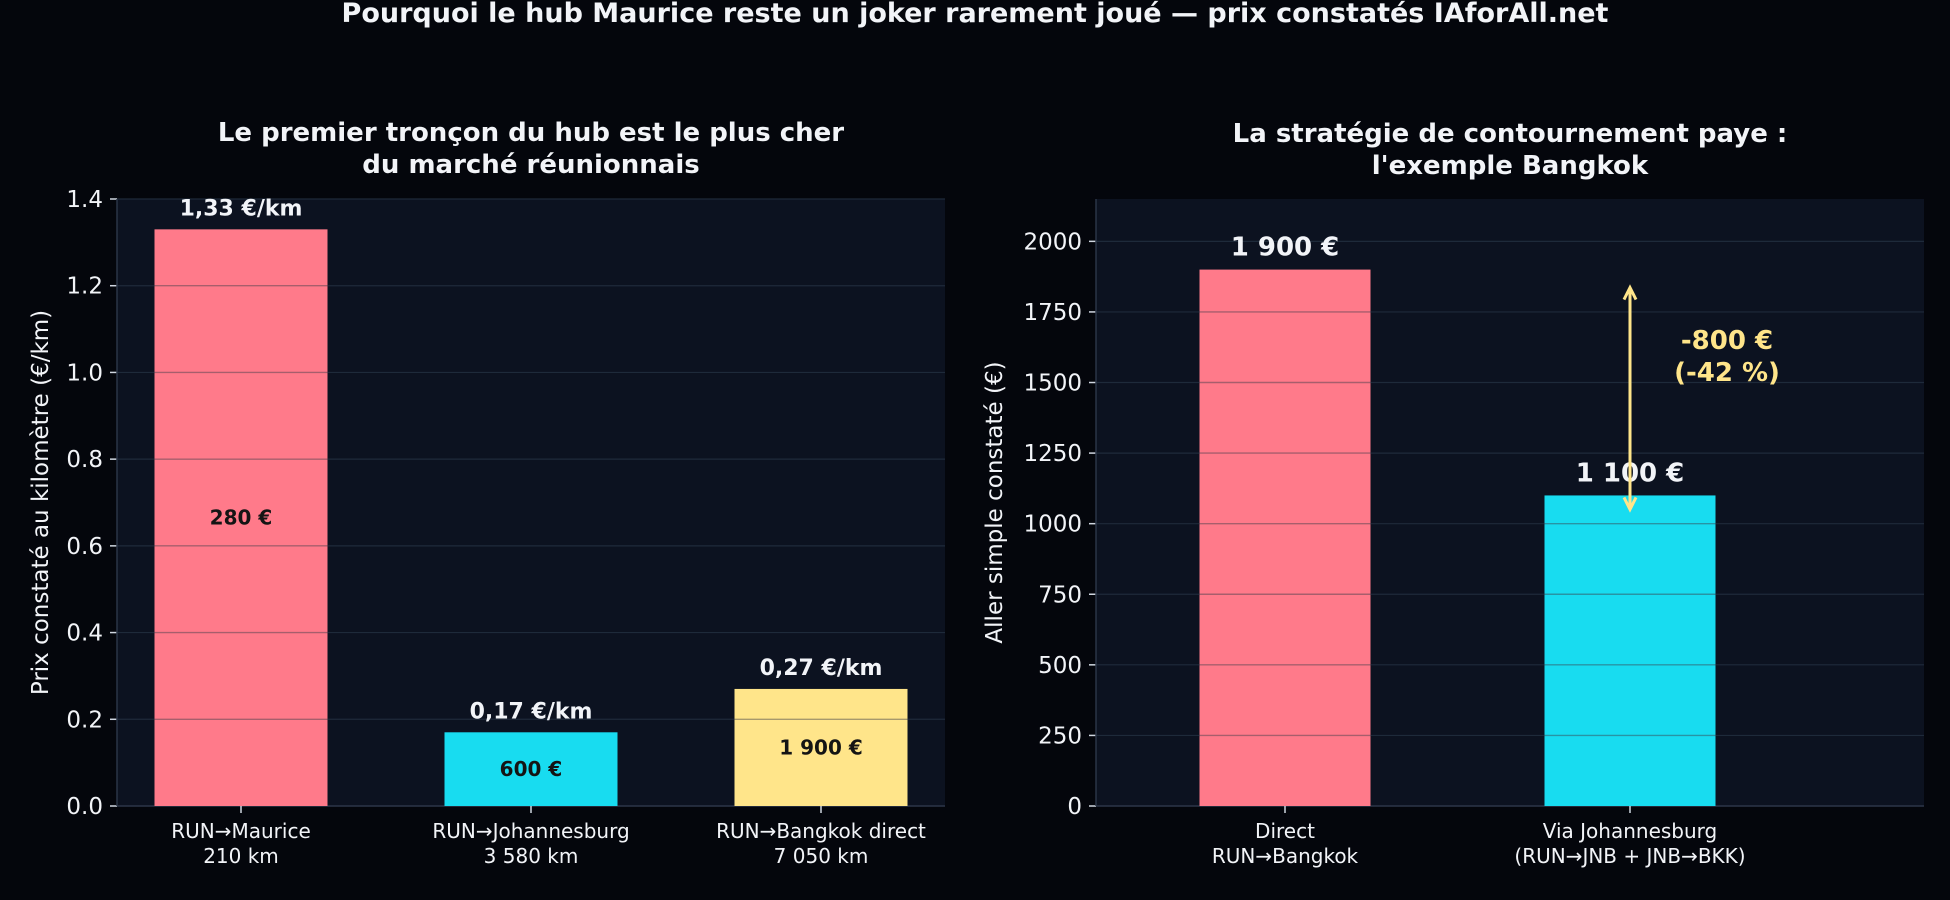  Describe the element at coordinates (1510, 166) in the screenshot. I see `chart-title-line: l'exemple Bangkok` at that location.